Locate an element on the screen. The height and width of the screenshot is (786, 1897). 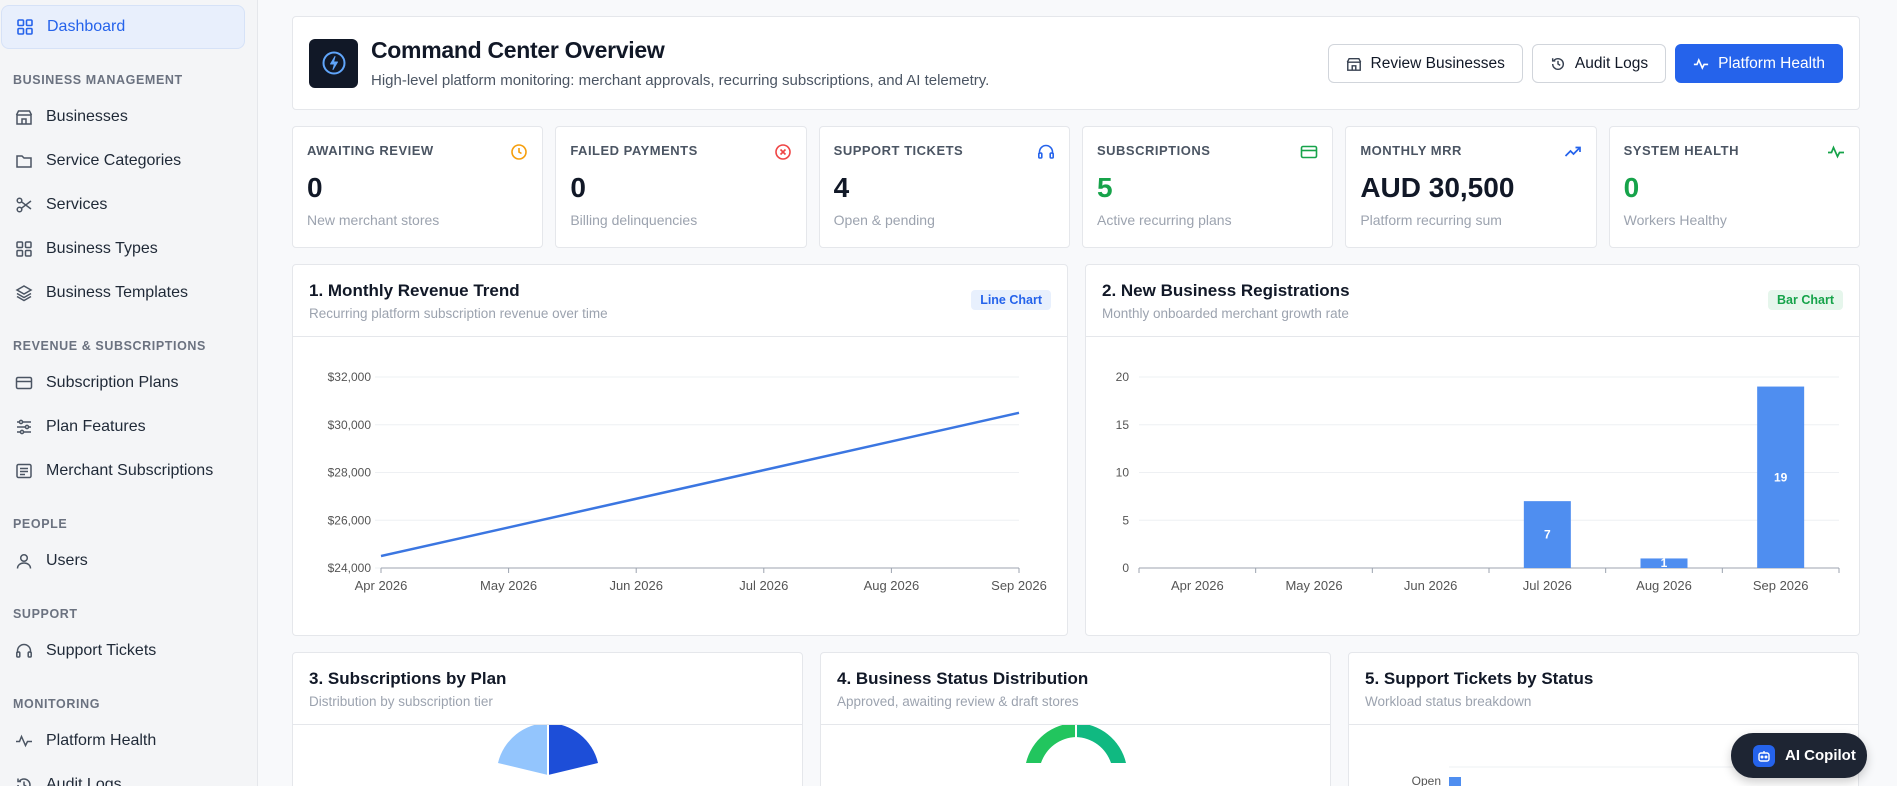
chart-title: 3. Subscriptions by Plan is located at coordinates (408, 678).